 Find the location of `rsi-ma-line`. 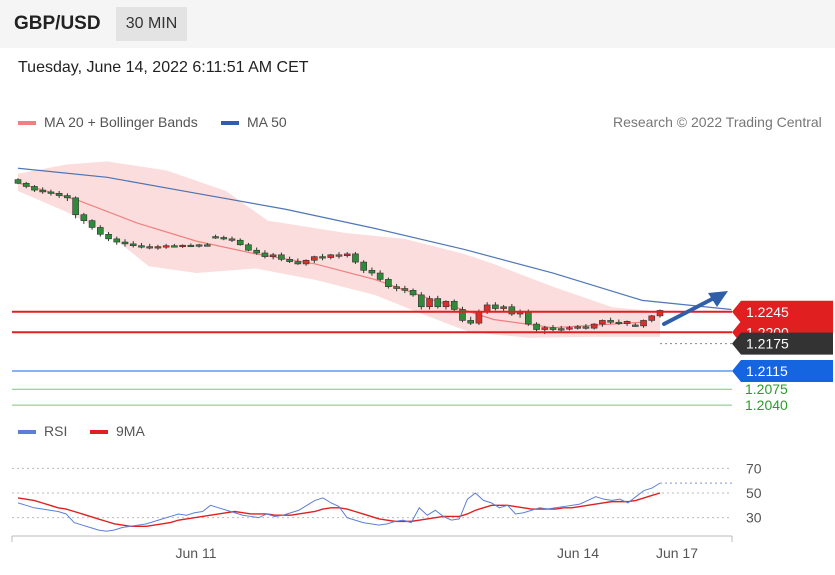

rsi-ma-line is located at coordinates (339, 509).